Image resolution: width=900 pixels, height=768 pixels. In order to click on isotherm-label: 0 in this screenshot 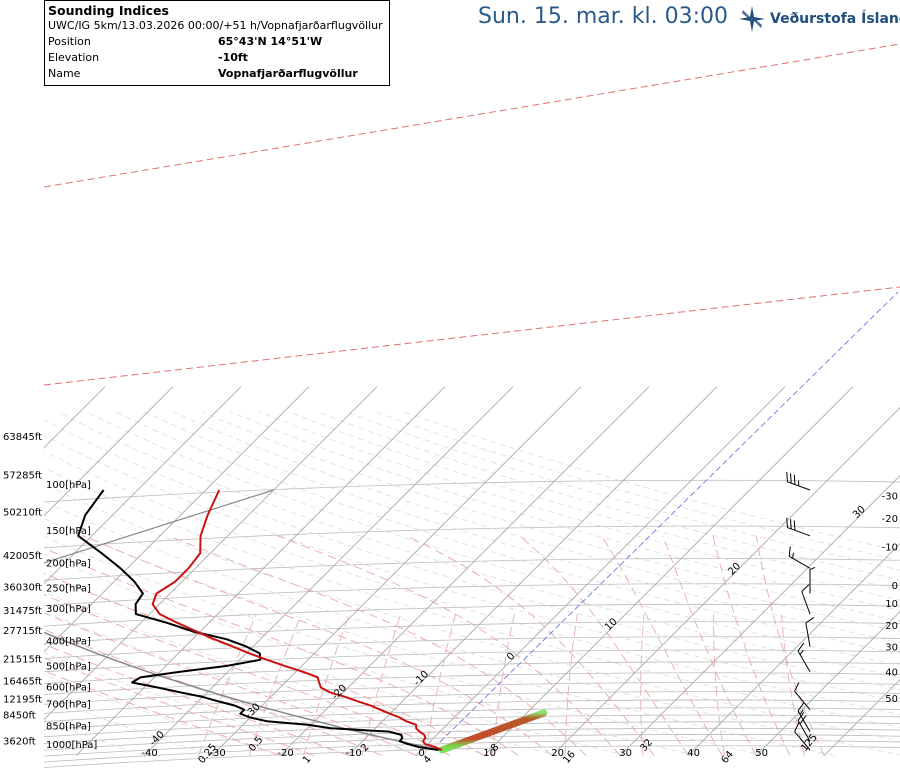, I will do `click(511, 657)`.